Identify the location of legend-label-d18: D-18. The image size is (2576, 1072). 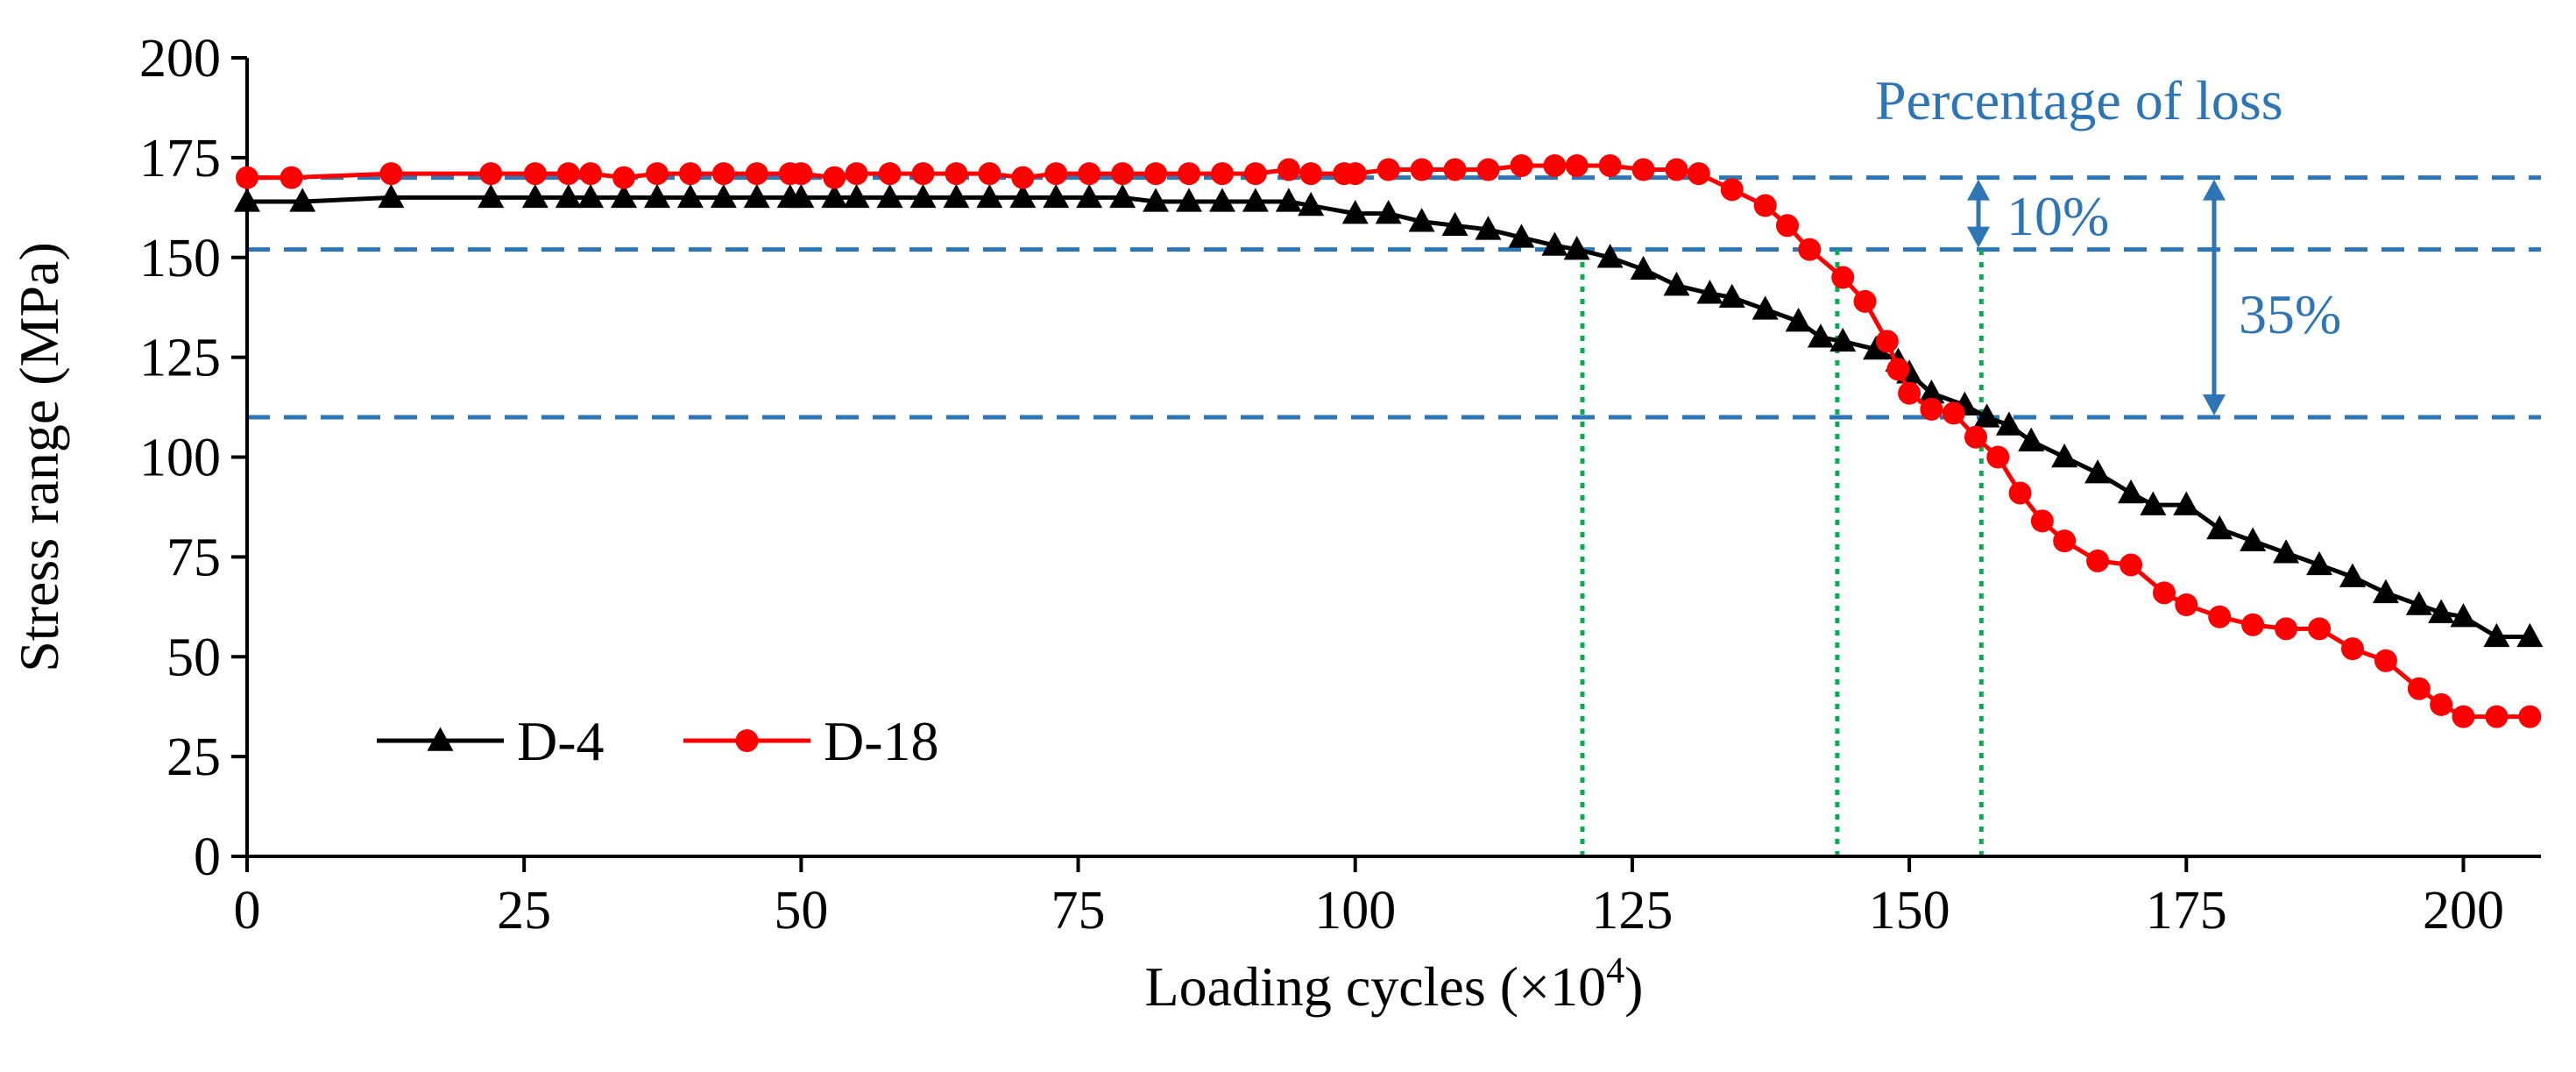
(881, 741).